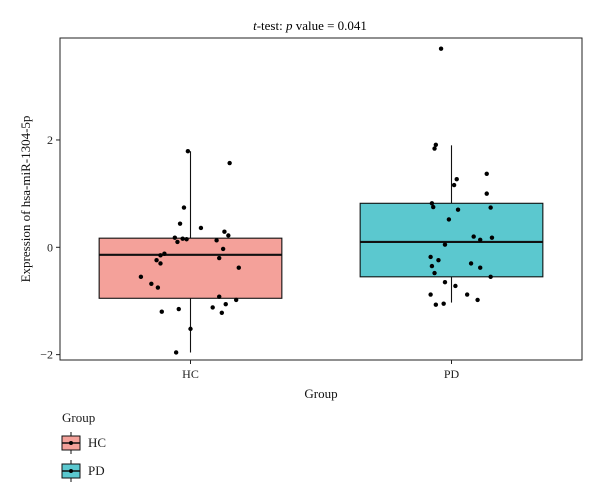 This screenshot has height=498, width=600. Describe the element at coordinates (452, 374) in the screenshot. I see `x-tick-label: PD` at that location.